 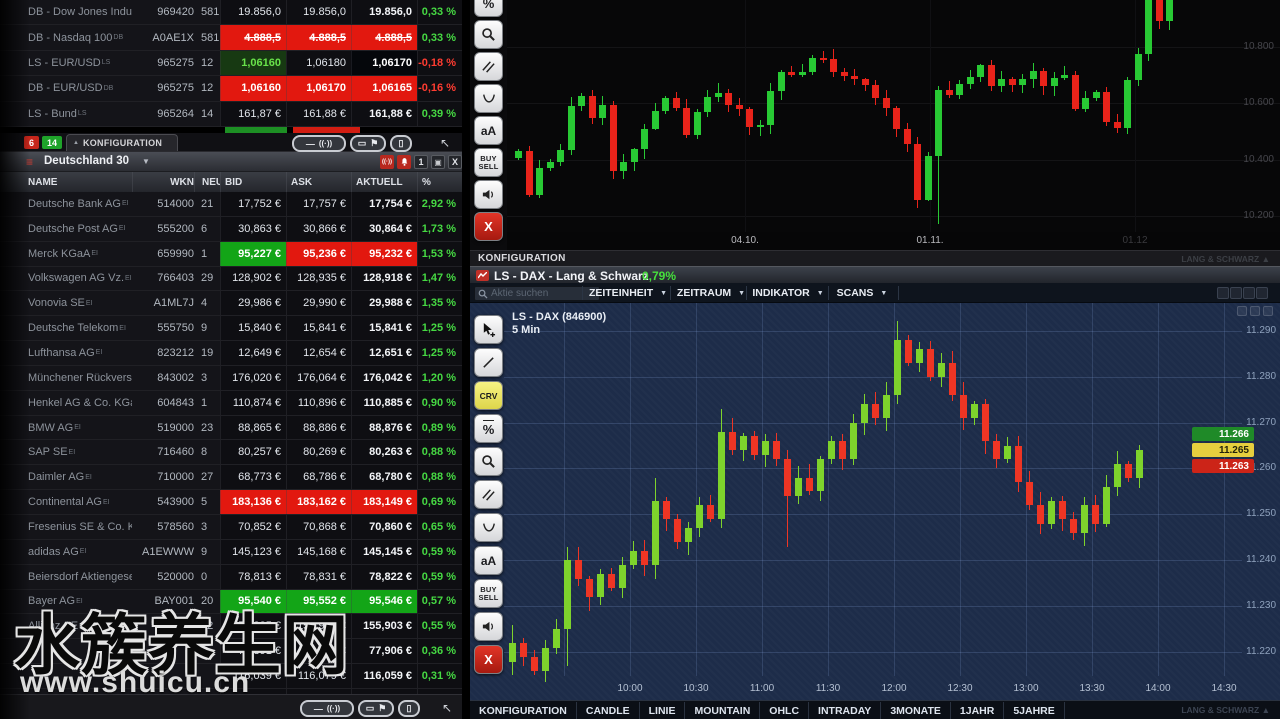 What do you see at coordinates (916, 710) in the screenshot?
I see `chart-mode-3monate: 3MONATE` at bounding box center [916, 710].